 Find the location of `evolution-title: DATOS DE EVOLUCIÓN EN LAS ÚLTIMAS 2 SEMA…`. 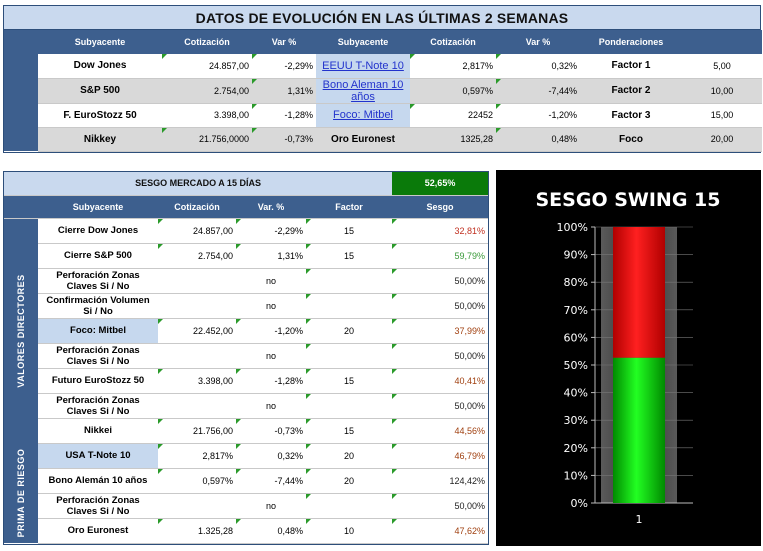

evolution-title: DATOS DE EVOLUCIÓN EN LAS ÚLTIMAS 2 SEMA… is located at coordinates (382, 18).